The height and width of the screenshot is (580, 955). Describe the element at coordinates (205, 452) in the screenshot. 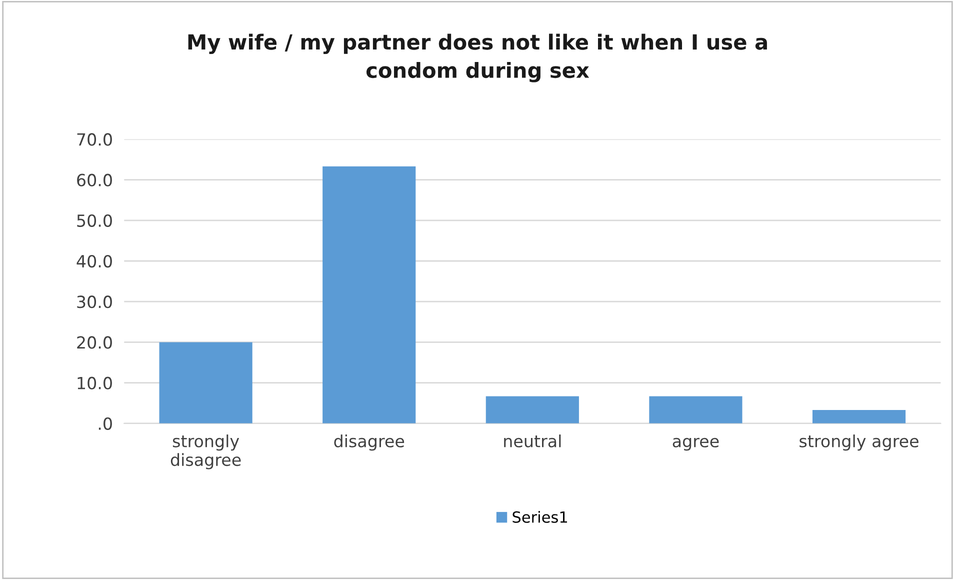

I see `x-tick-label: strongly disagree` at that location.